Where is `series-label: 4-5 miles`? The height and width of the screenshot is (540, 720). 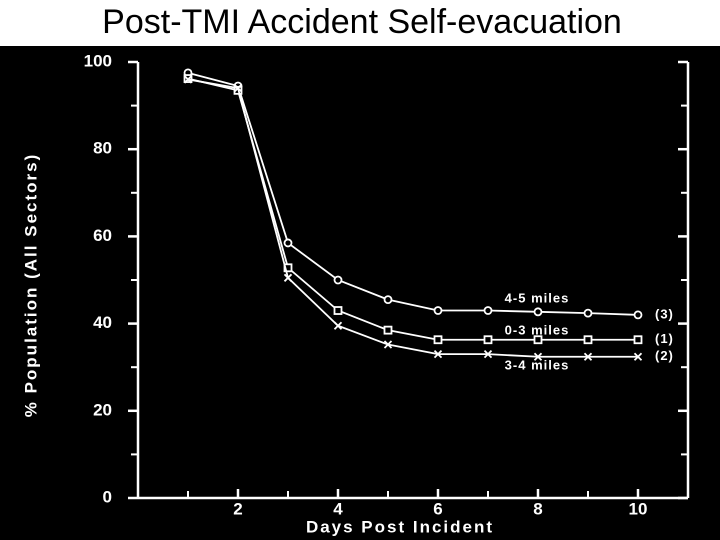 series-label: 4-5 miles is located at coordinates (537, 297).